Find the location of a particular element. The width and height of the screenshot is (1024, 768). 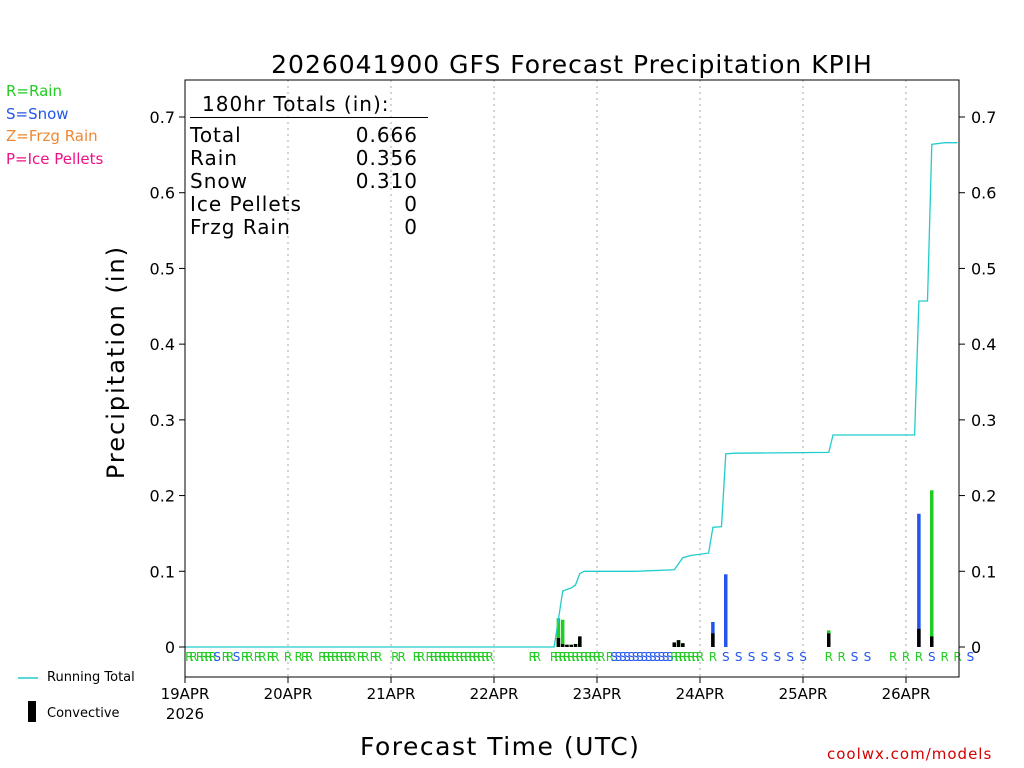

totals-row-frzg-rain: Frzg Rain 0 is located at coordinates (304, 227).